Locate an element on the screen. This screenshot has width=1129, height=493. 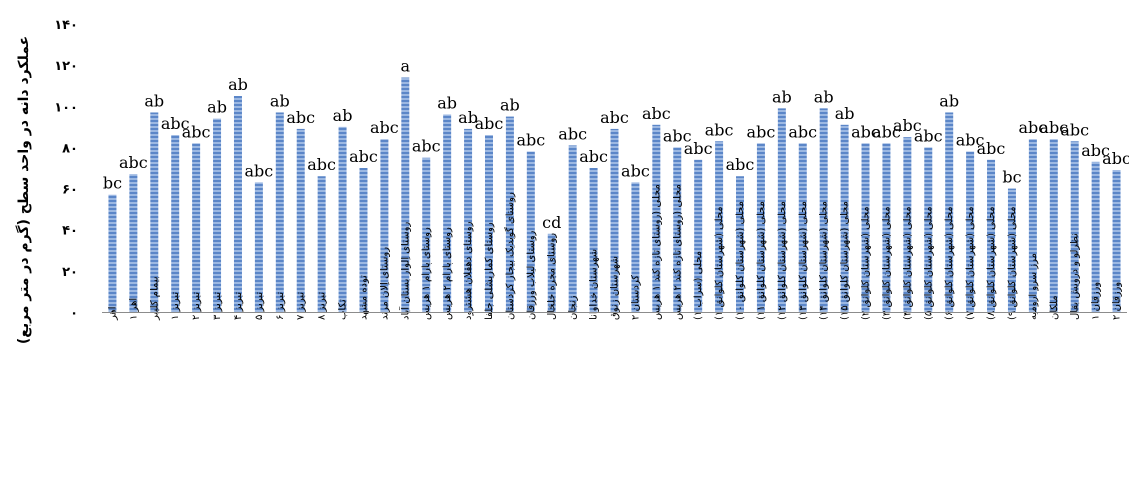
category-label: ورزقان ۱ is located at coordinates (1096, 301).